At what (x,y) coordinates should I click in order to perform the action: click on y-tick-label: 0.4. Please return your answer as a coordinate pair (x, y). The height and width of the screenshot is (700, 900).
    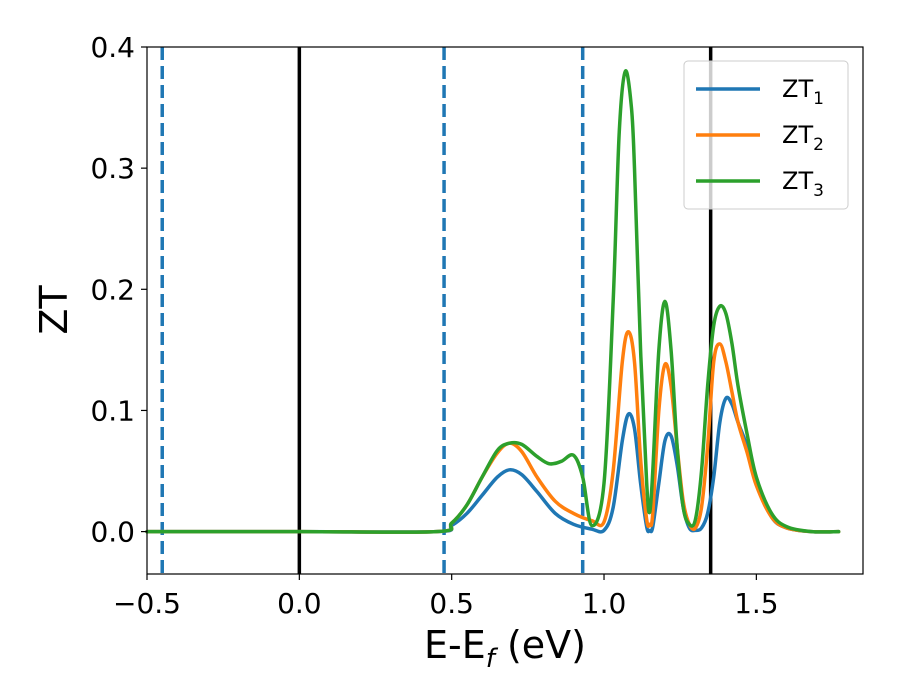
    Looking at the image, I should click on (112, 47).